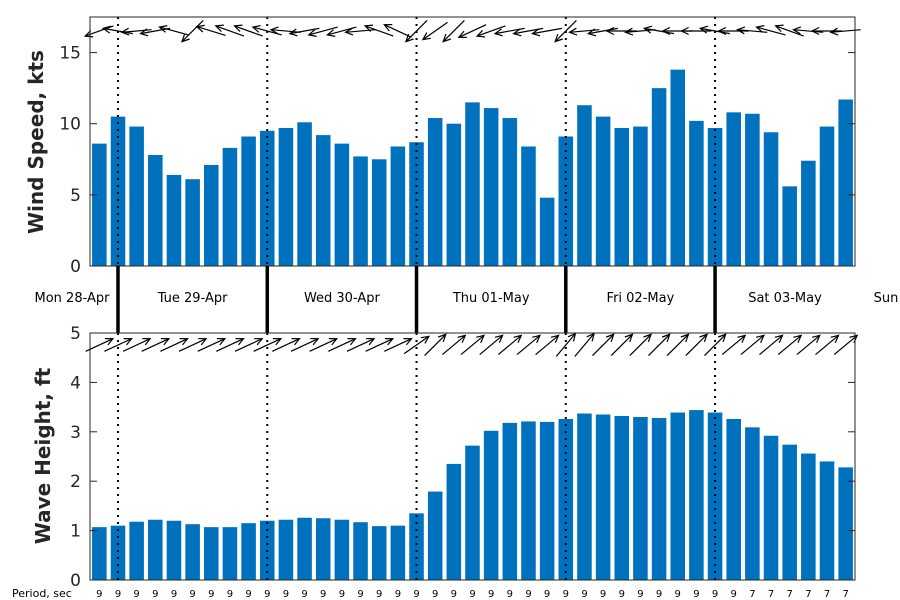  I want to click on wind-direction-arrows, so click(472, 31).